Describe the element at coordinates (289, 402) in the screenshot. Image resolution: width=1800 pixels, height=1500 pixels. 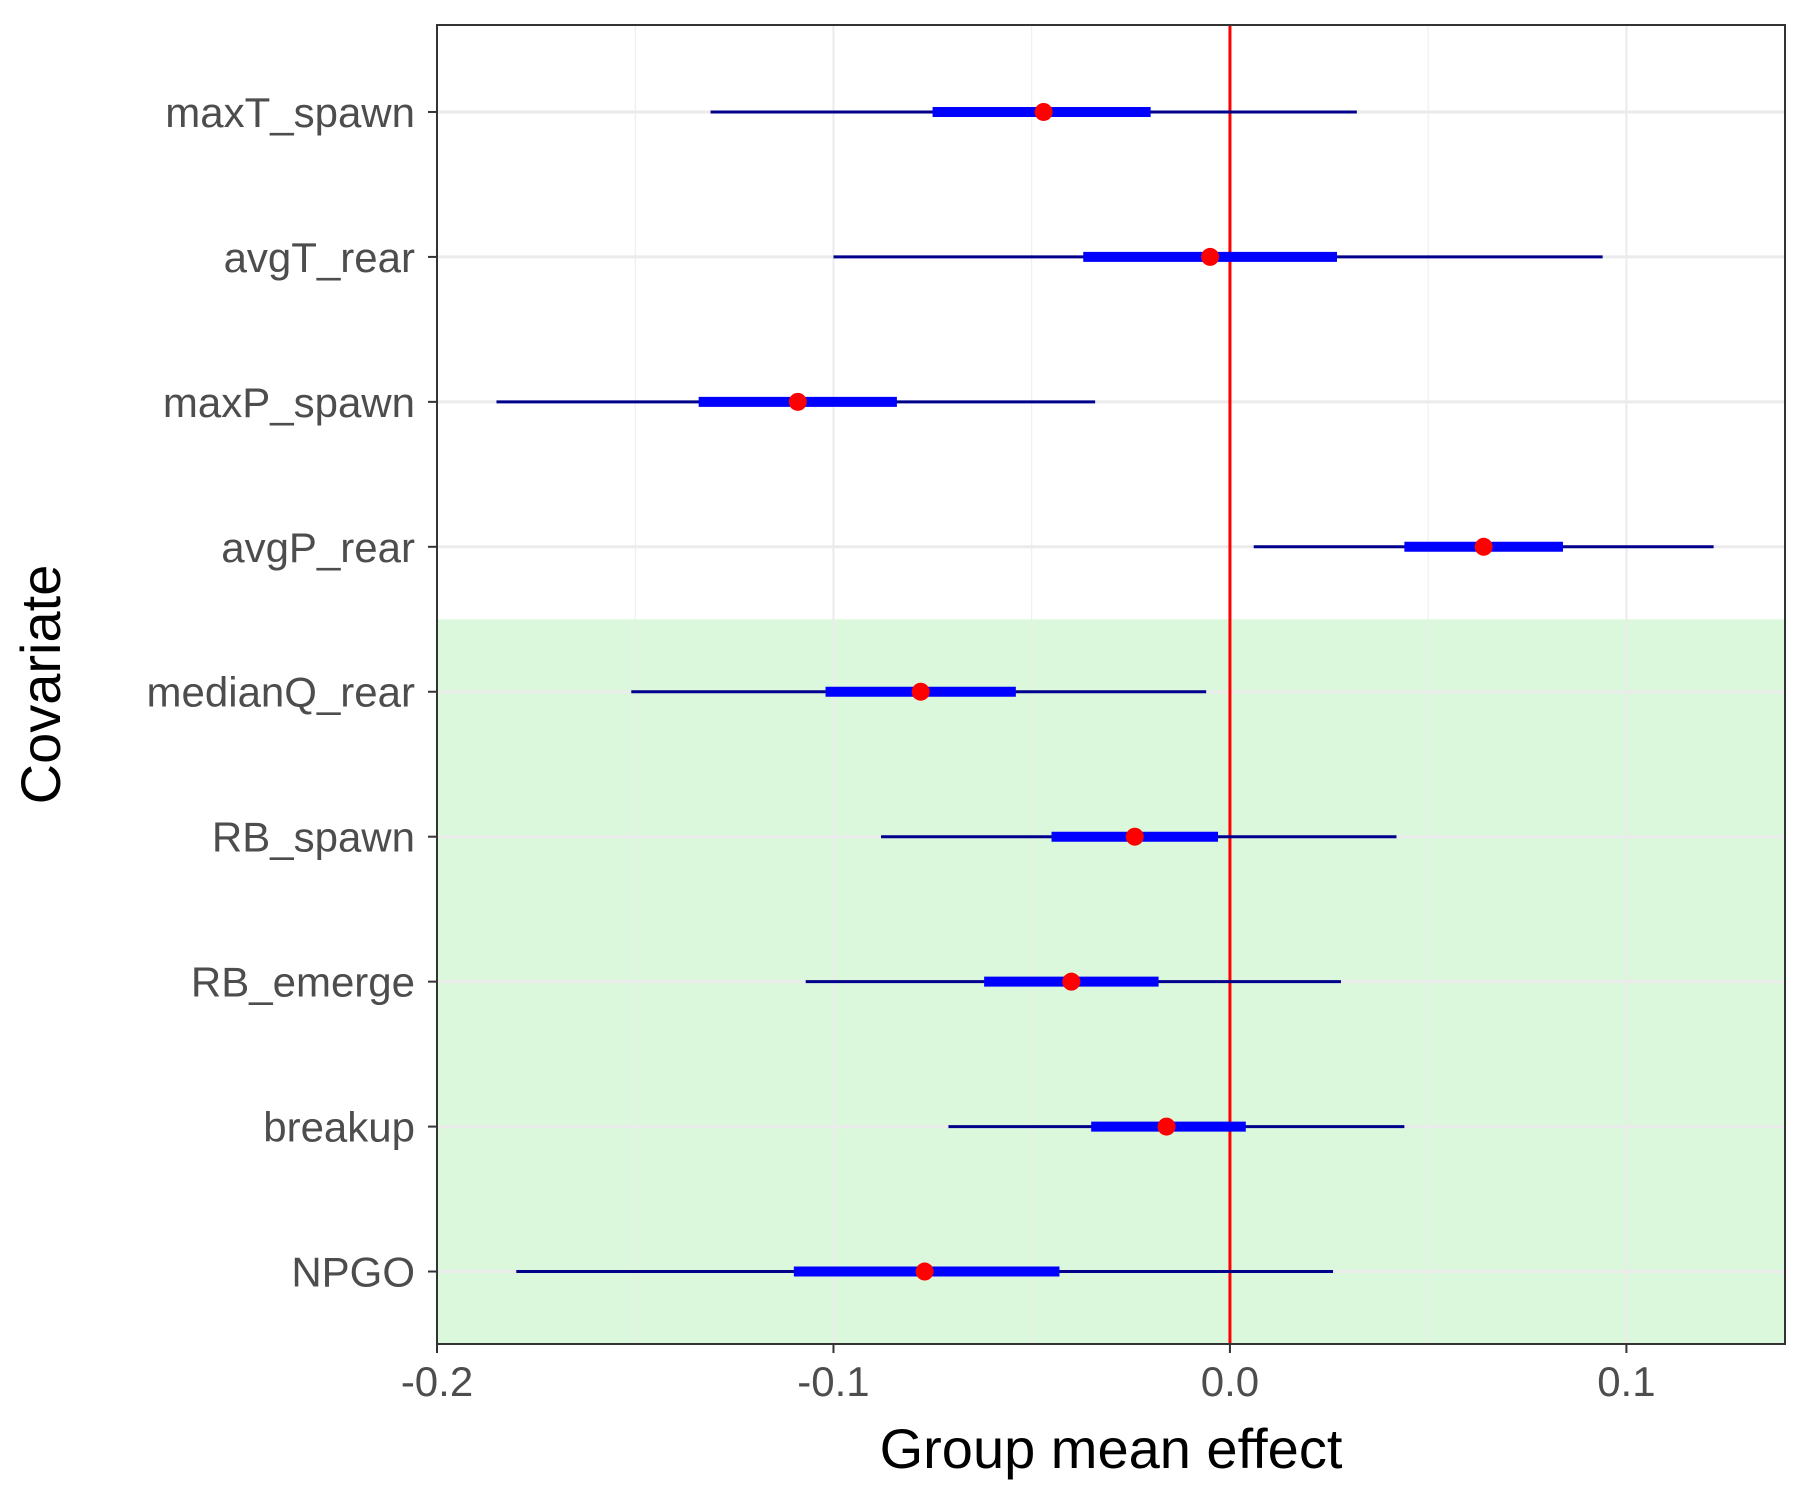
I see `y-tick-label: maxP_spawn` at that location.